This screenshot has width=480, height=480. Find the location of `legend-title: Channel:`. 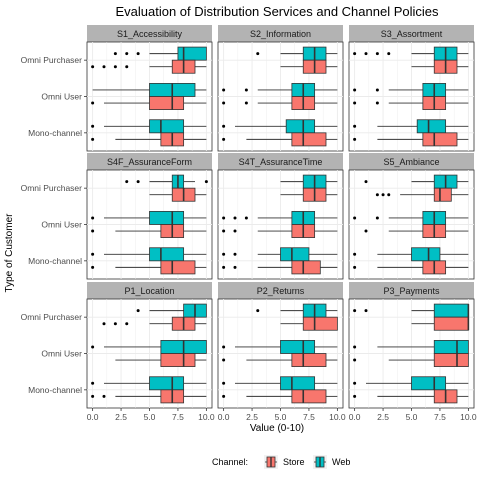

legend-title: Channel: is located at coordinates (230, 462).